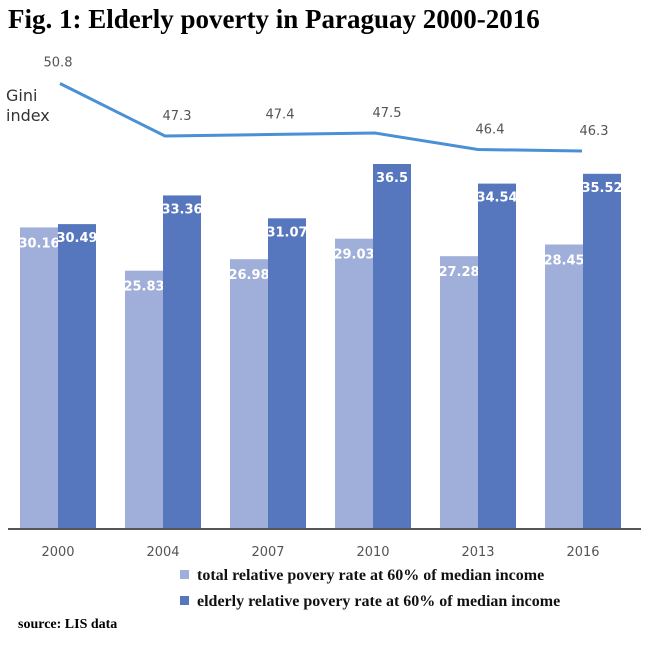  Describe the element at coordinates (76, 238) in the screenshot. I see `data-label: 30.49` at that location.